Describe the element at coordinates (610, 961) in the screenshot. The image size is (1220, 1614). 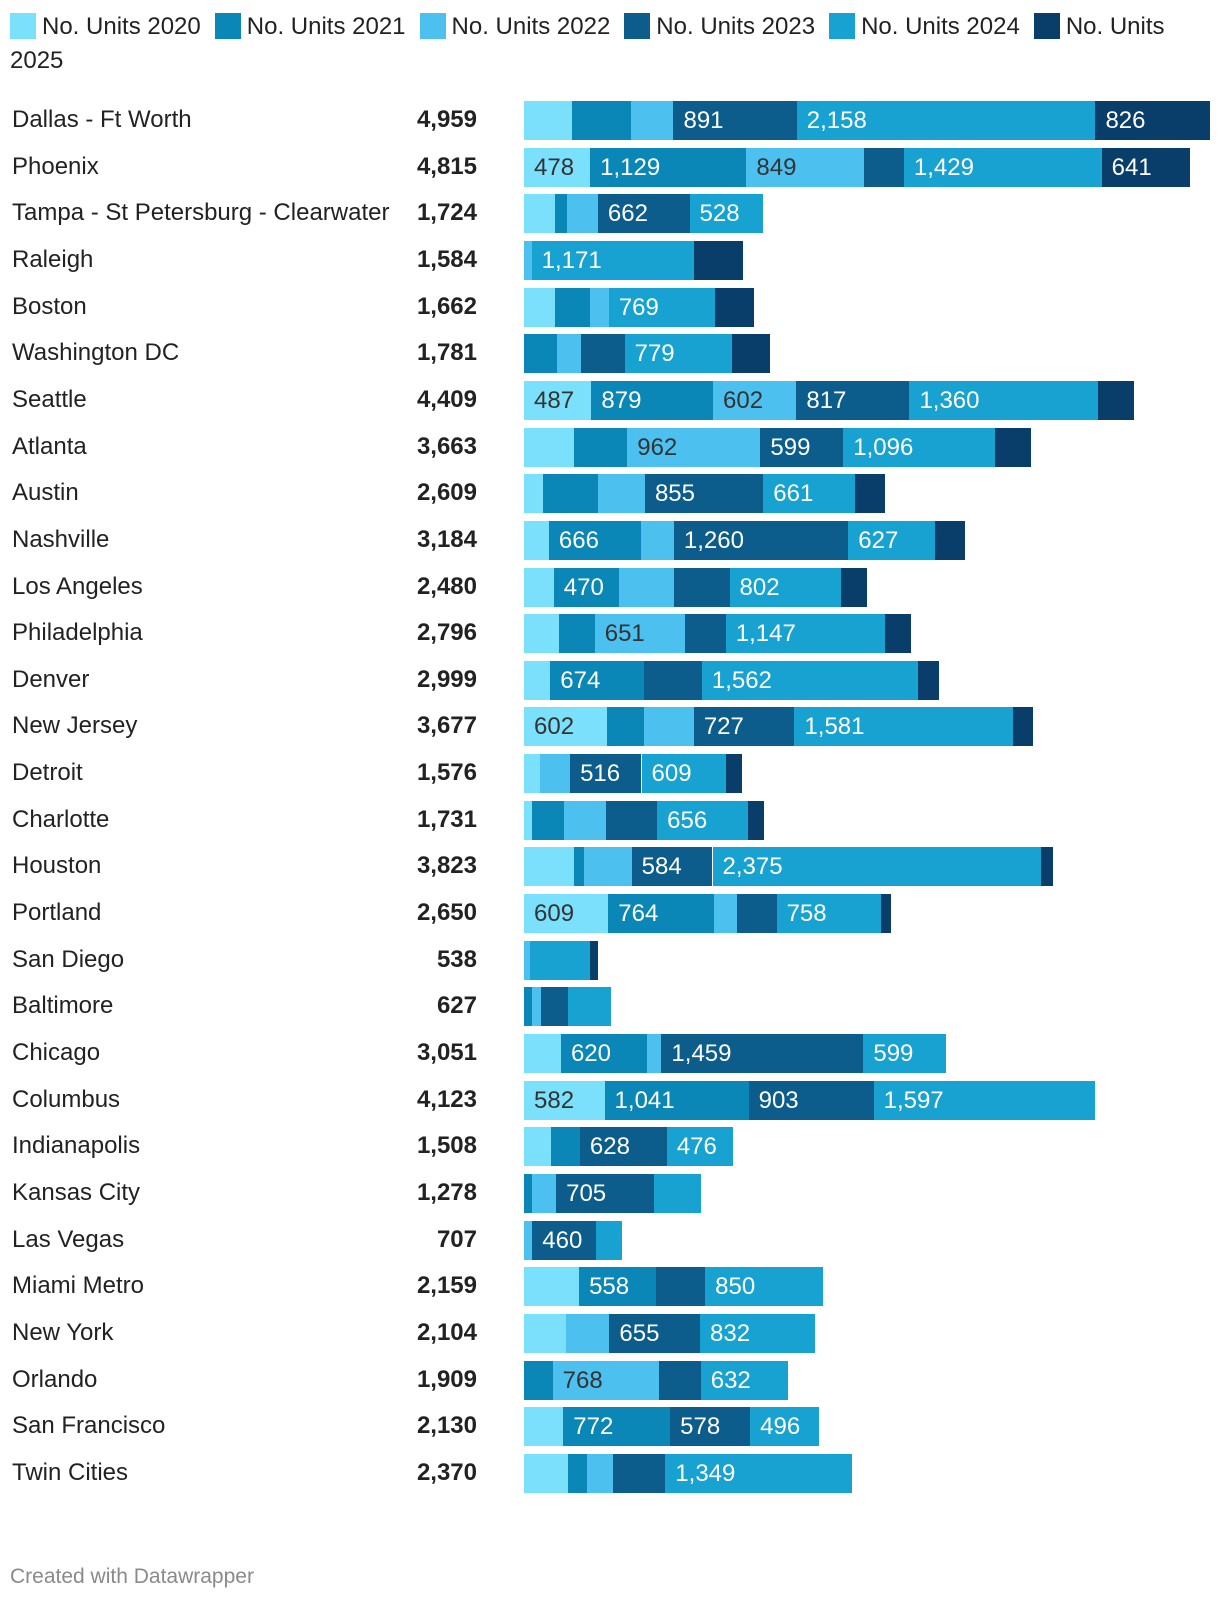
I see `table-row: San Diego 538` at that location.